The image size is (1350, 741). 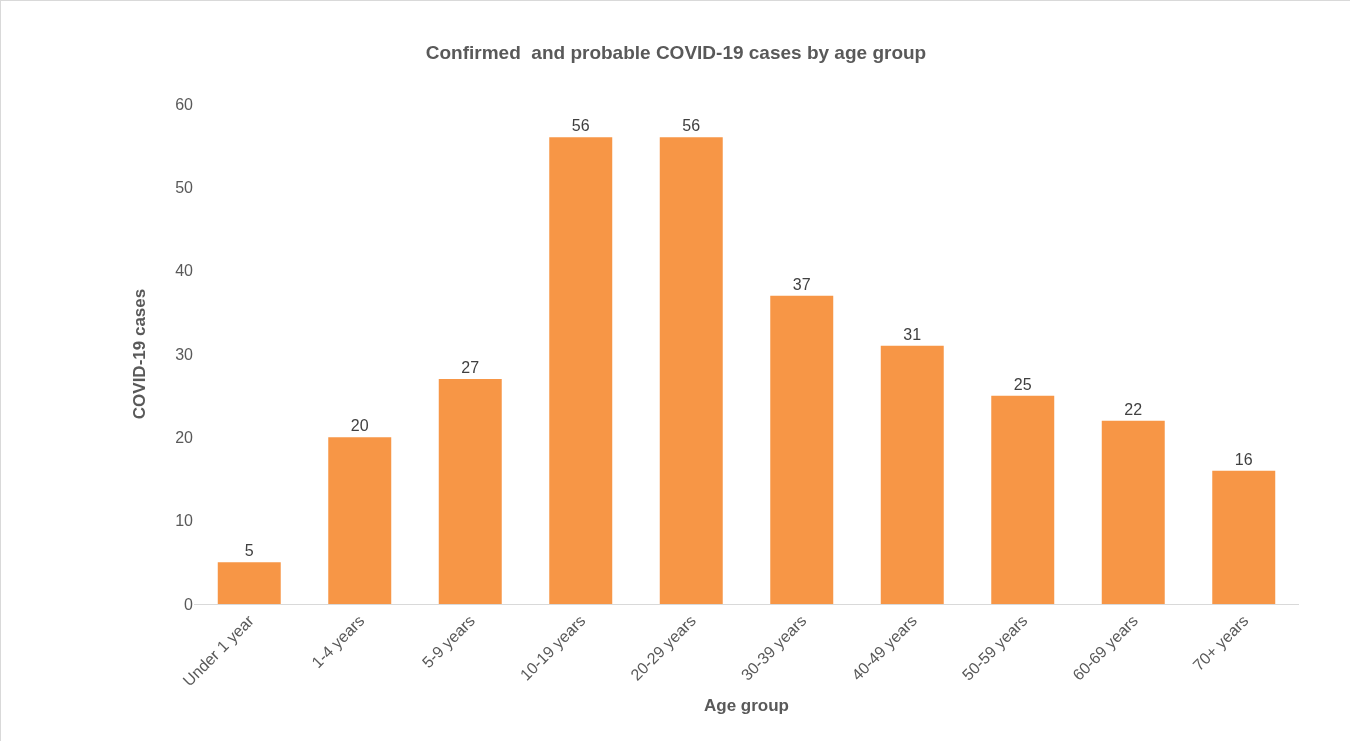 What do you see at coordinates (746, 705) in the screenshot?
I see `x-axis-title: Age group` at bounding box center [746, 705].